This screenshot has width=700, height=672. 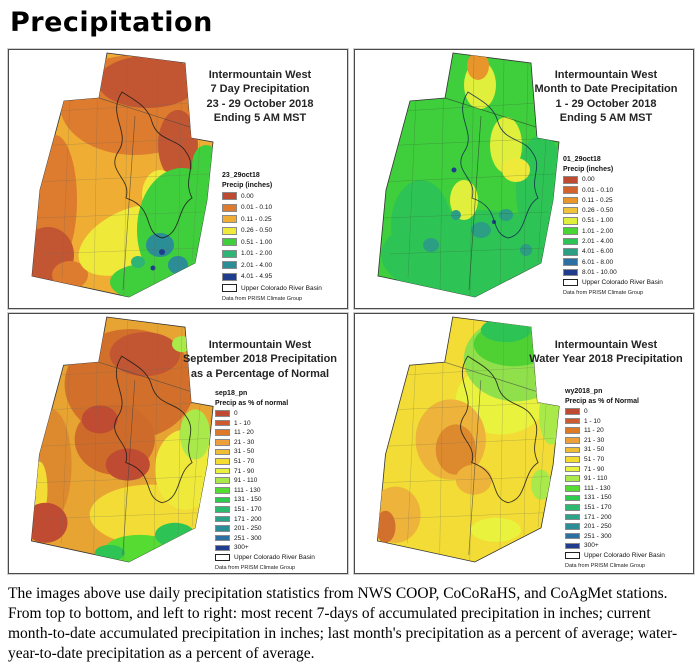 I want to click on legend-entry: 91 - 110, so click(x=615, y=478).